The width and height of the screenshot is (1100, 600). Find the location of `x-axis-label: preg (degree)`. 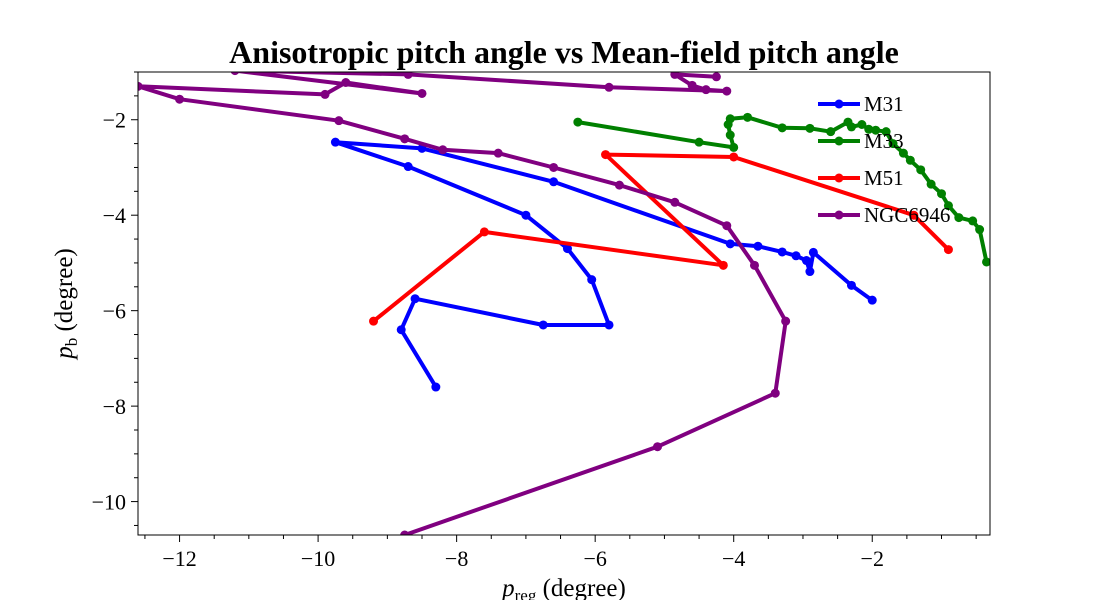

x-axis-label: preg (degree) is located at coordinates (563, 587).